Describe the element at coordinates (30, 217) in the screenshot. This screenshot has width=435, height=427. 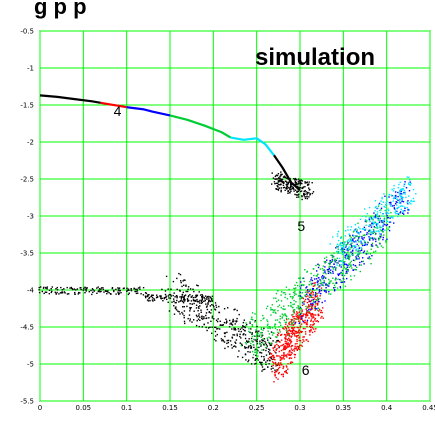
I see `y-tick-label: -3` at that location.